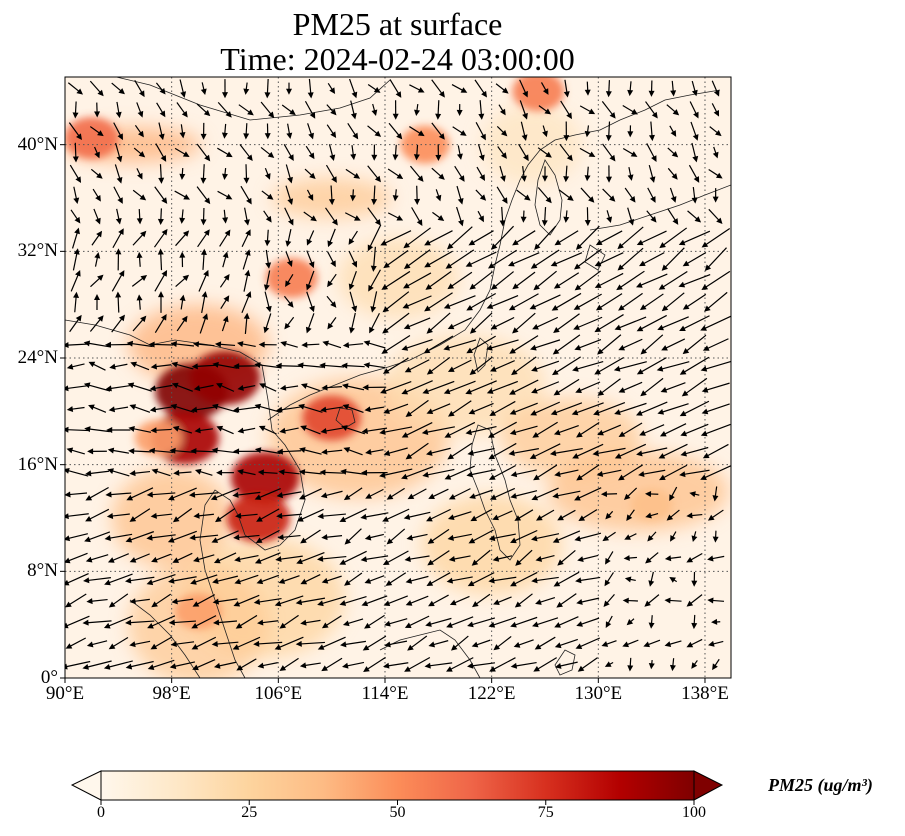 The image size is (905, 836). What do you see at coordinates (538, 94) in the screenshot?
I see `pm25-hotspot` at bounding box center [538, 94].